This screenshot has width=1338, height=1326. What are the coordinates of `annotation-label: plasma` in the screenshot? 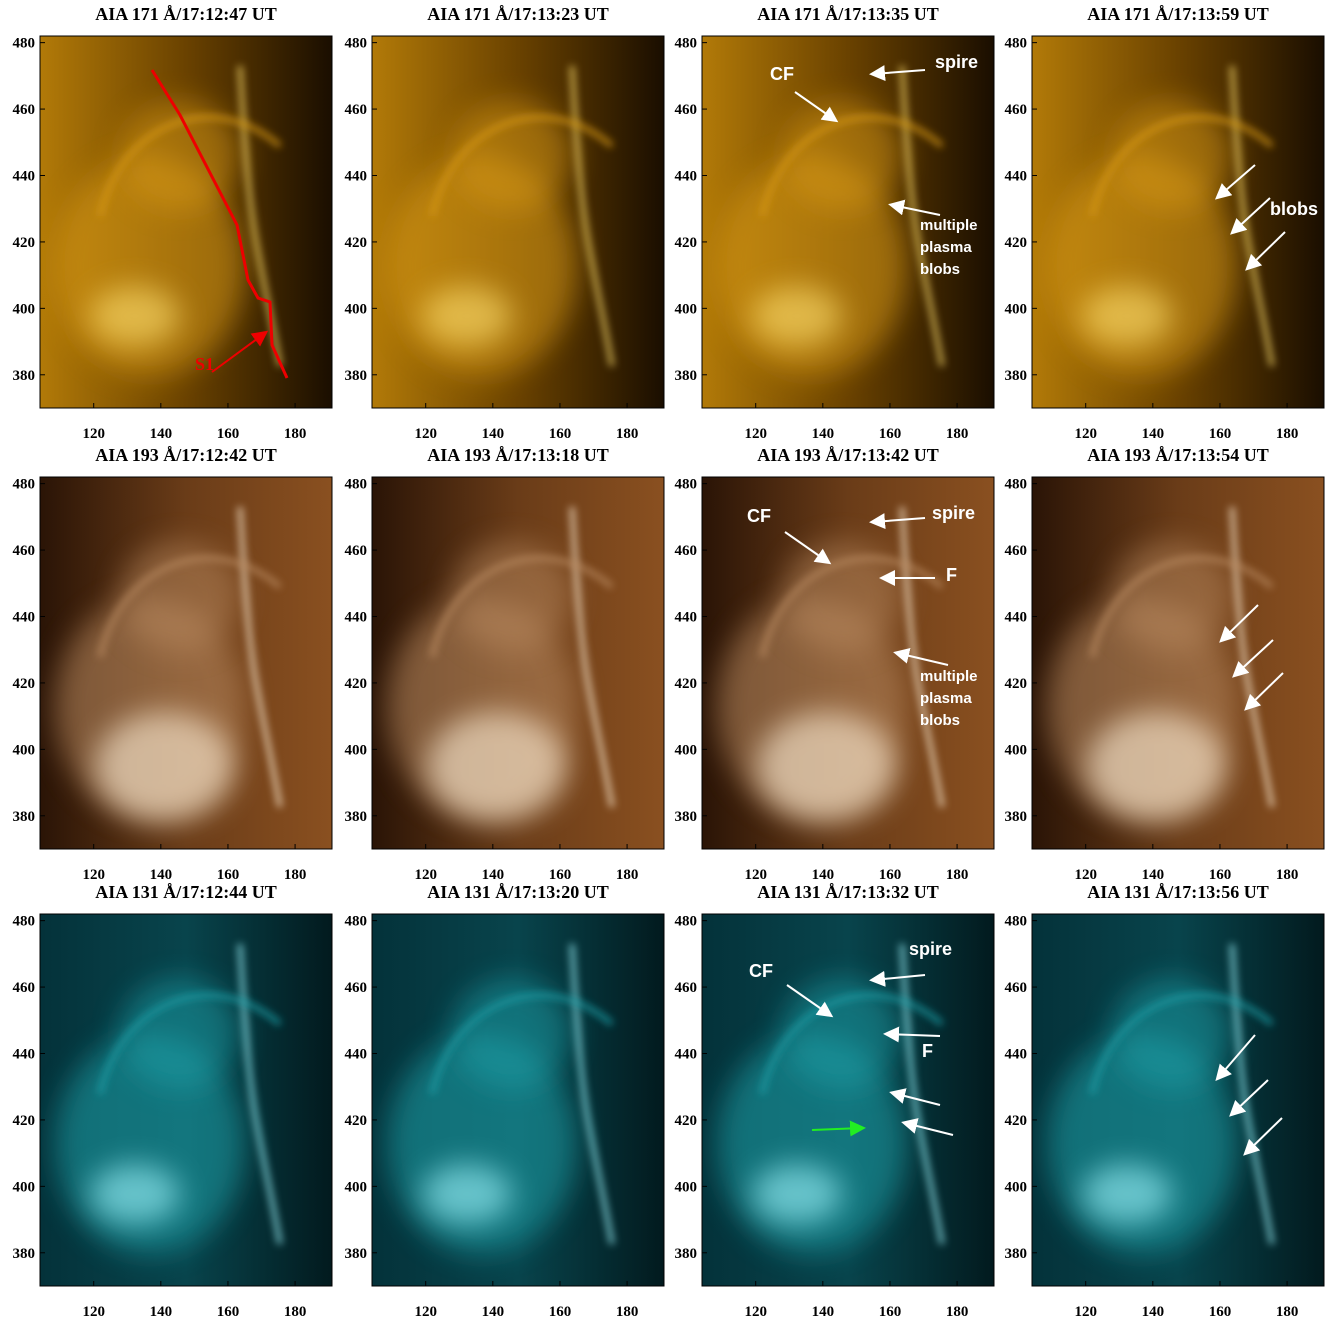 It's located at (946, 247).